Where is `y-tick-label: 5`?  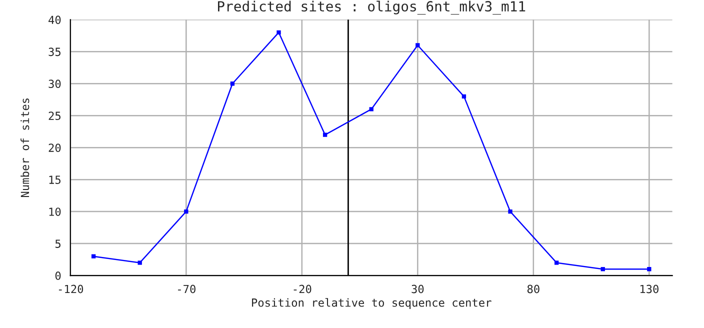
y-tick-label: 5 is located at coordinates (57, 244).